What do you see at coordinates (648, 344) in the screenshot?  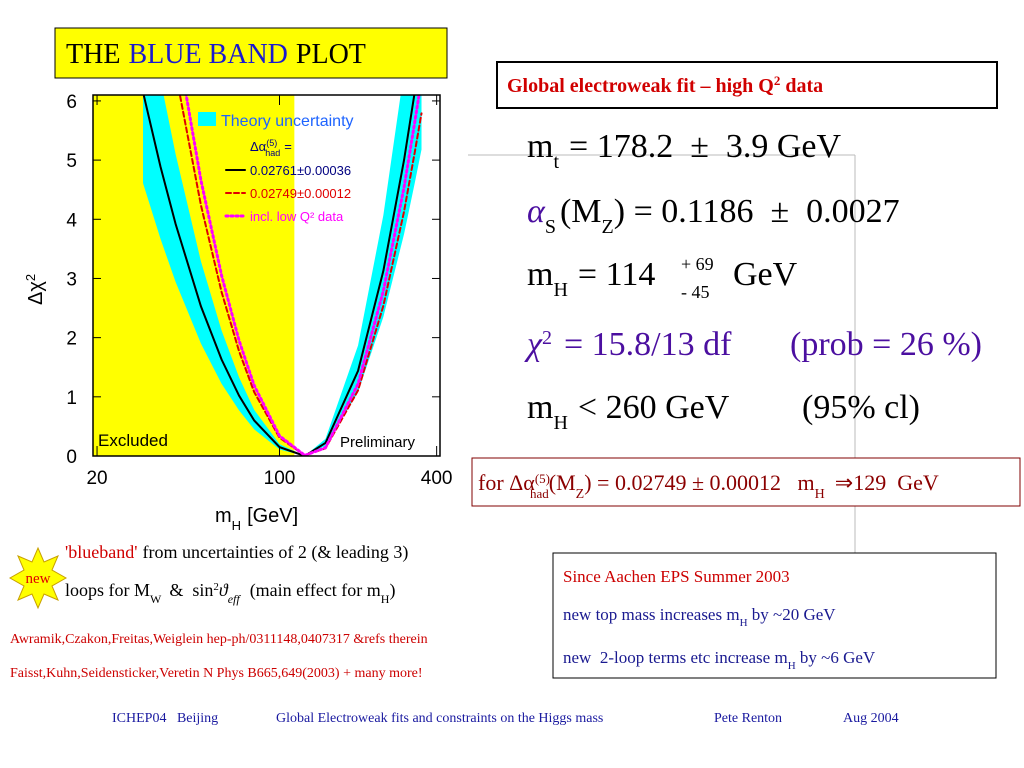 I see `text-part: = 15.8/13 df` at bounding box center [648, 344].